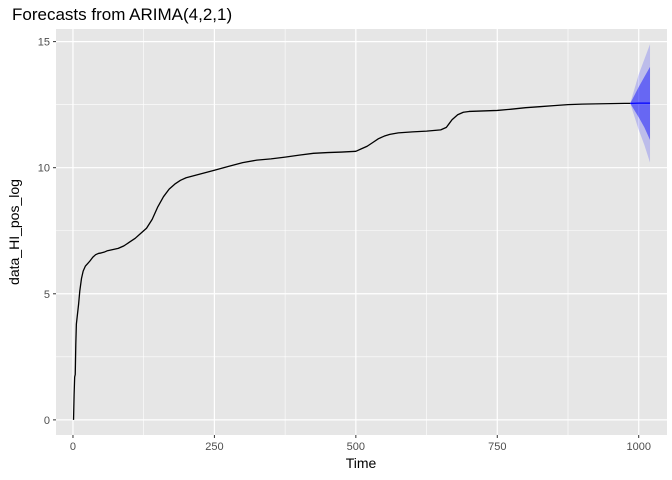 This screenshot has height=480, width=672. I want to click on chart-title: Forecasts from ARIMA(4,2,1), so click(122, 14).